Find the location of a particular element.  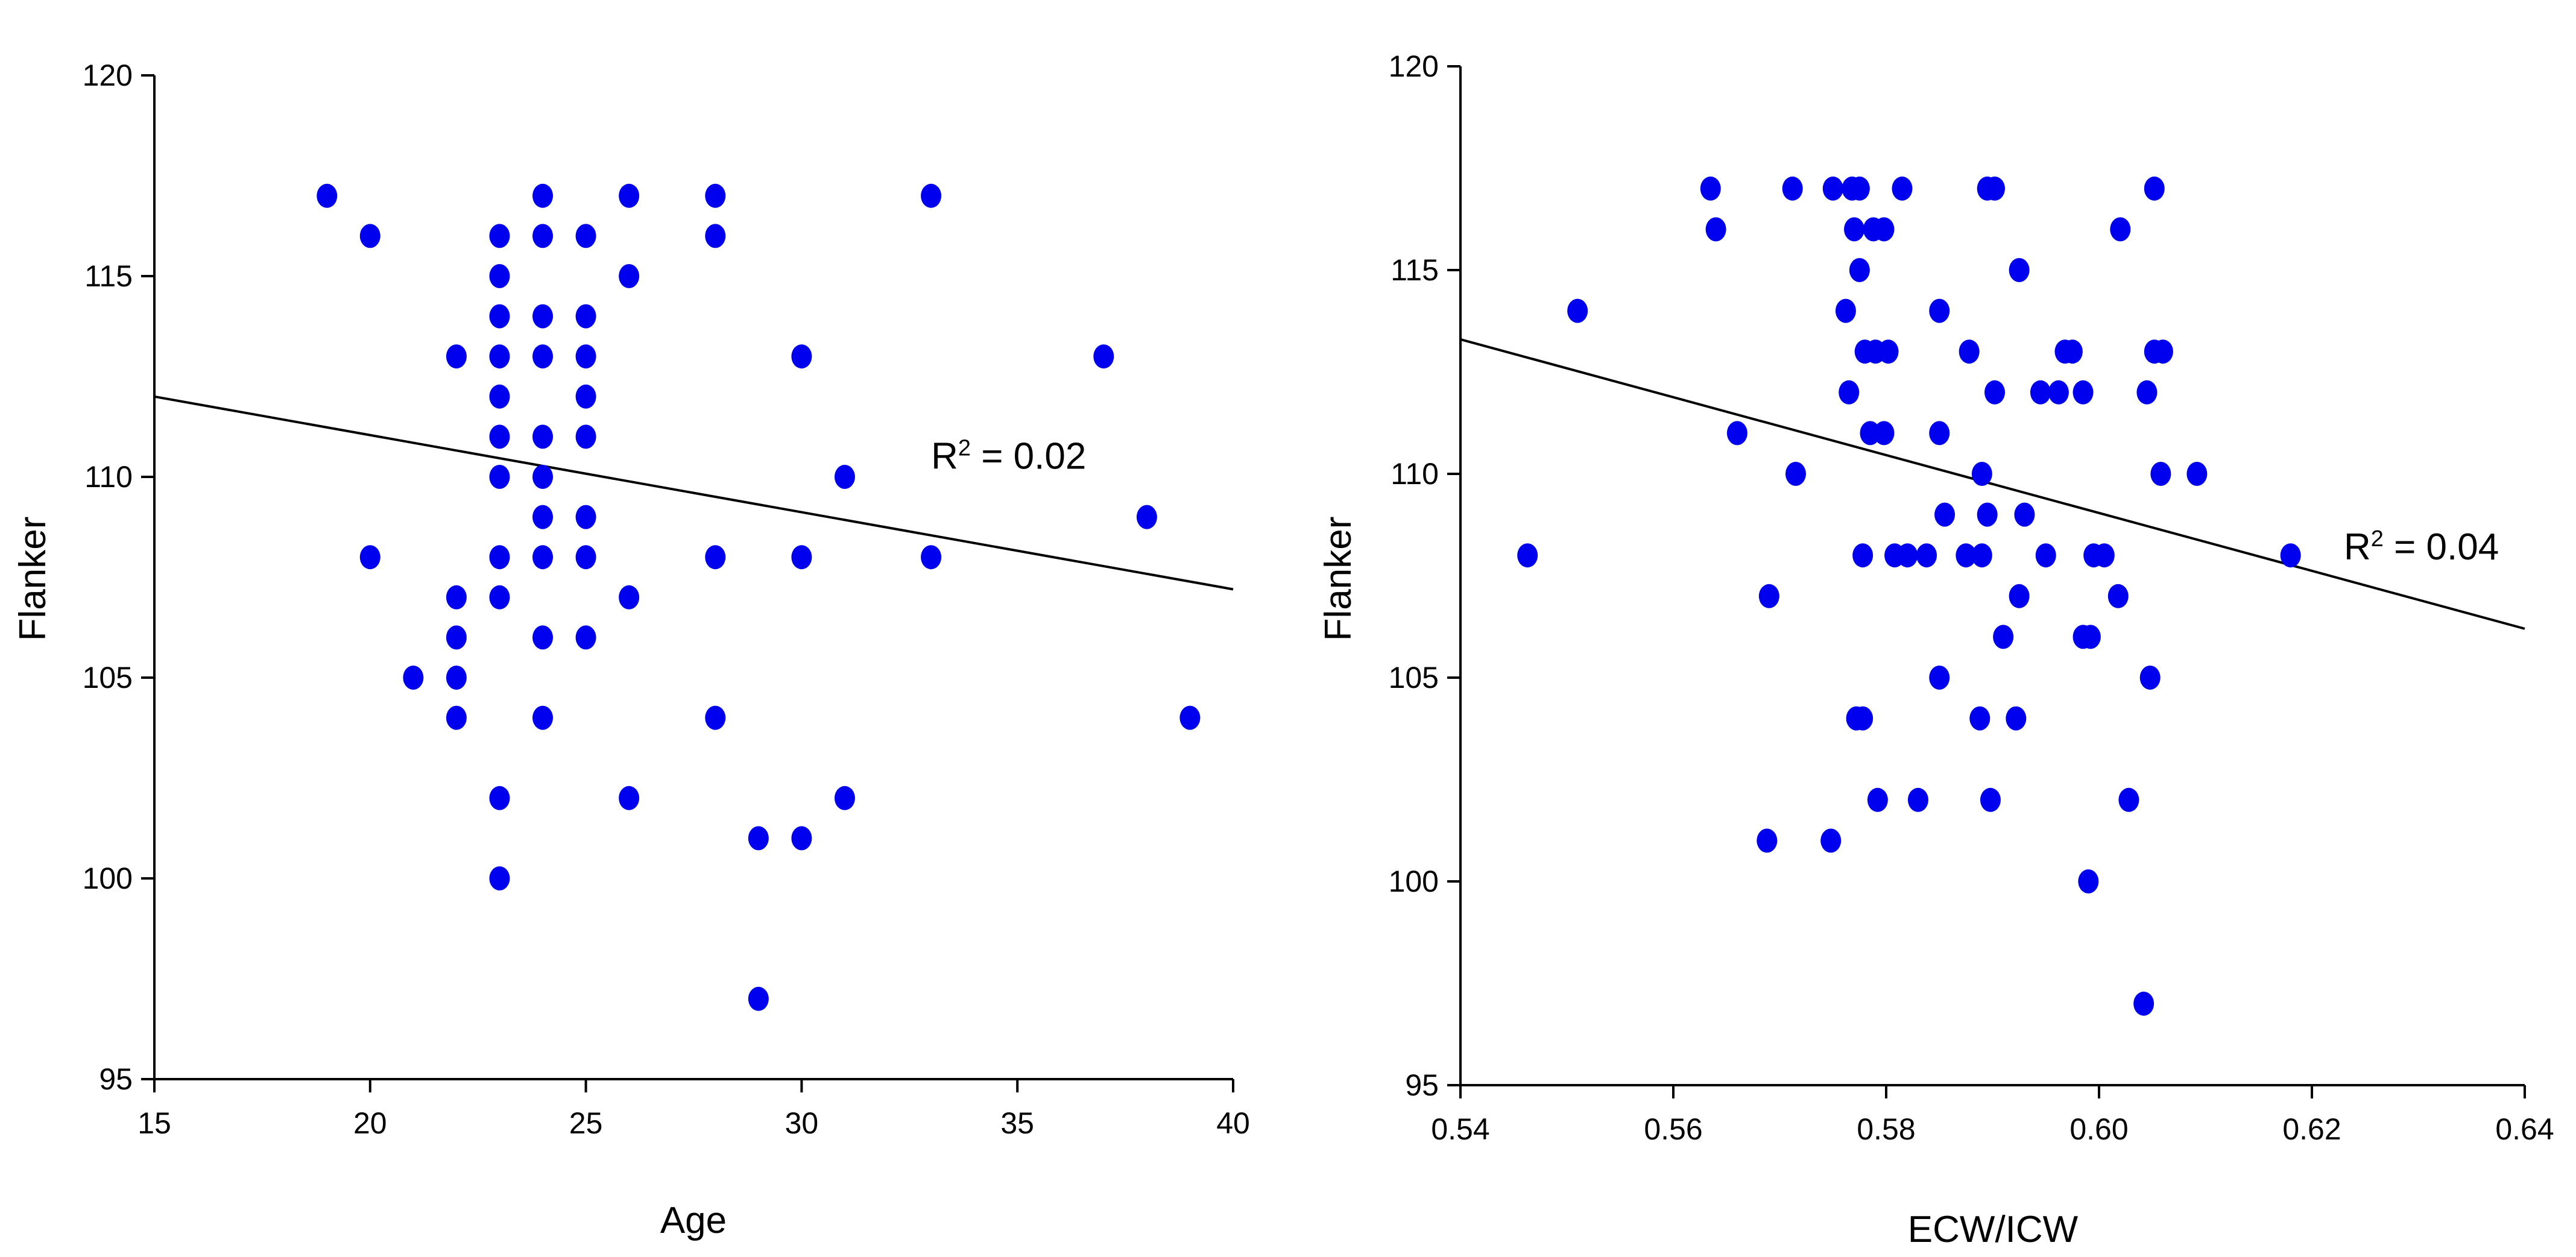

r2-superscript: 2 is located at coordinates (2377, 539).